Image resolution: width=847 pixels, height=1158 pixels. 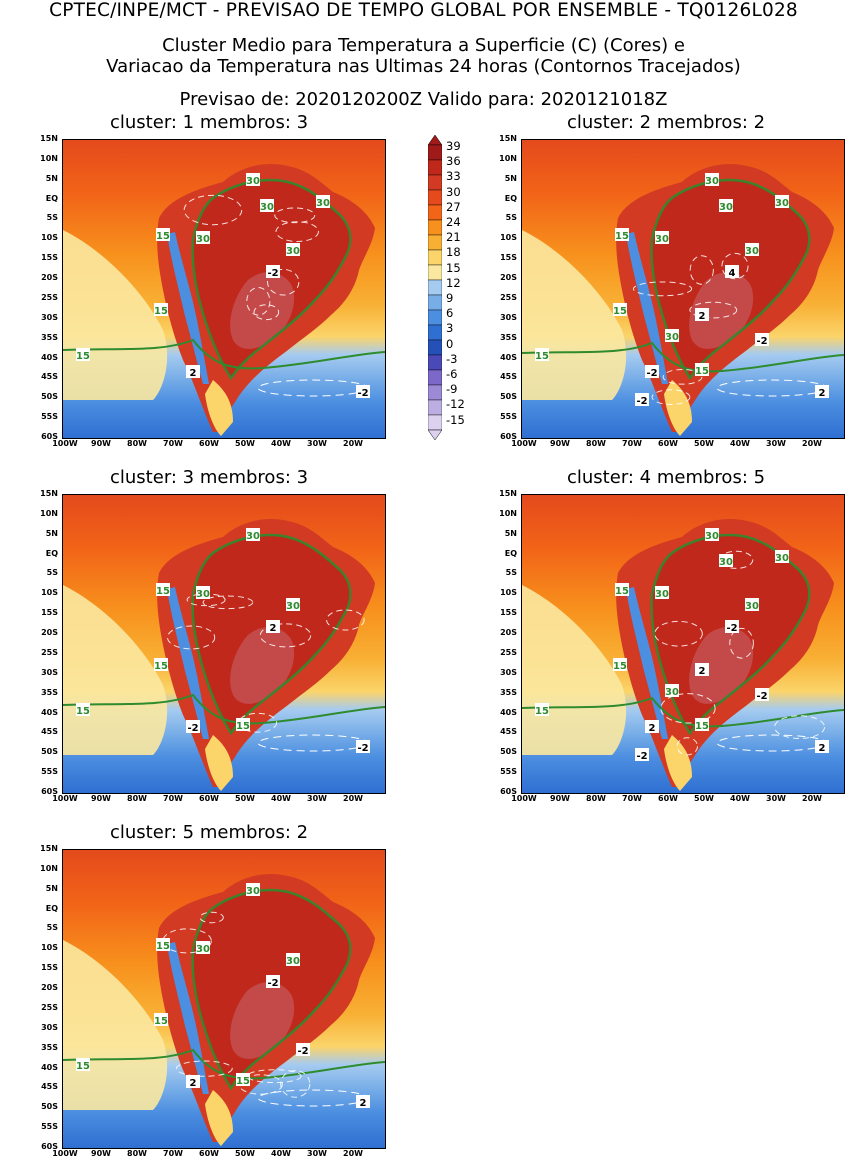 I want to click on map-panel-4: 30 30 30 30 30 30 15 15 15 15 2 -2 2 -2 2 -2, so click(x=683, y=644).